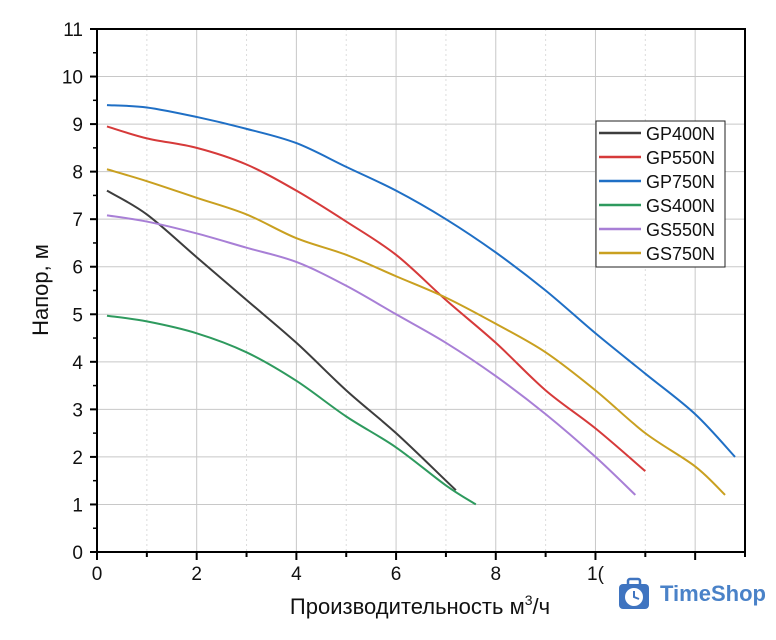 Image resolution: width=776 pixels, height=640 pixels. Describe the element at coordinates (713, 593) in the screenshot. I see `watermark-text: TimeShop` at that location.